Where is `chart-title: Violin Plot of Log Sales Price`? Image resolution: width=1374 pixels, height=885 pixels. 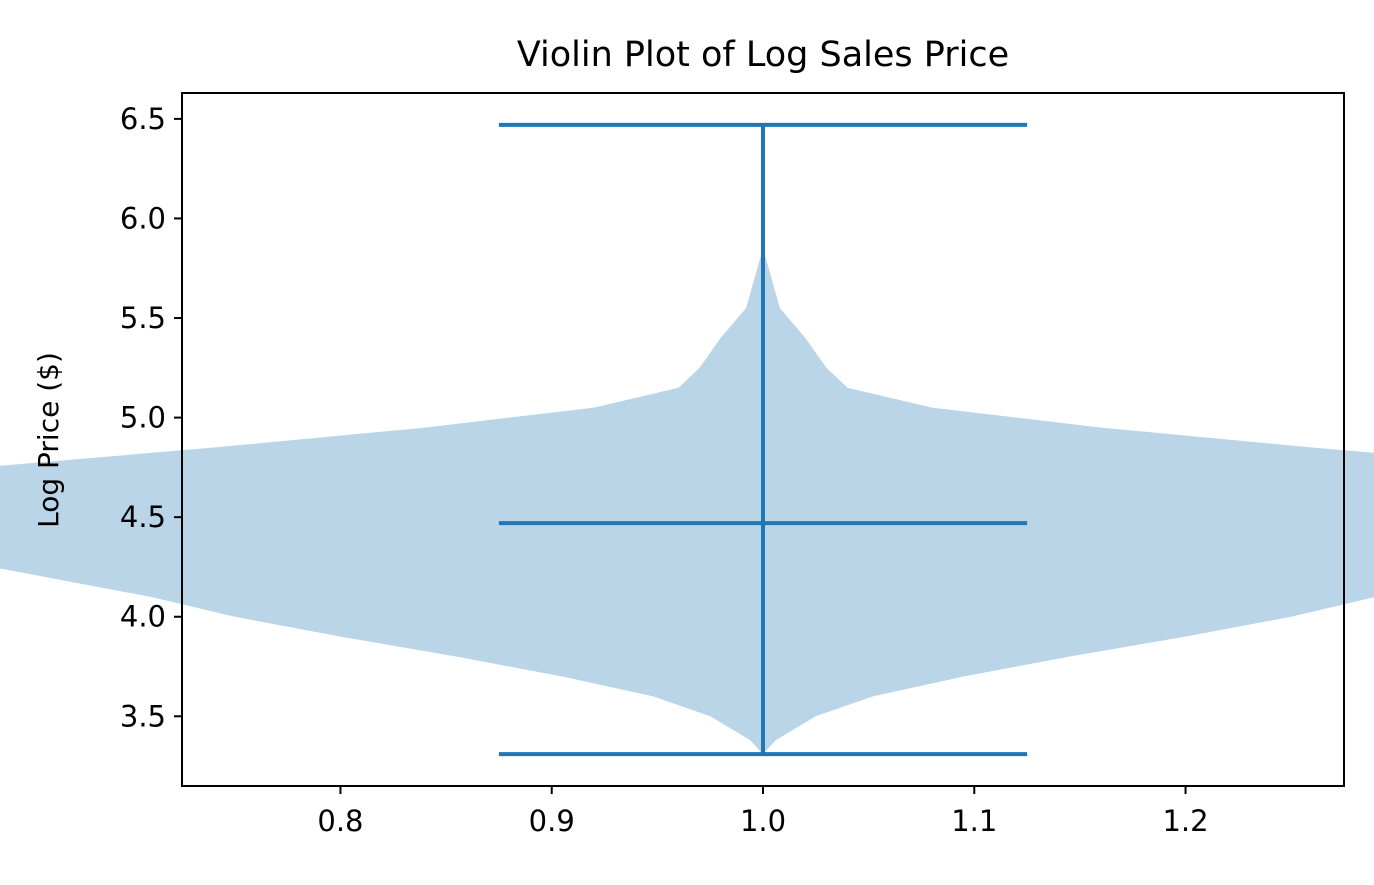
chart-title: Violin Plot of Log Sales Price is located at coordinates (763, 55).